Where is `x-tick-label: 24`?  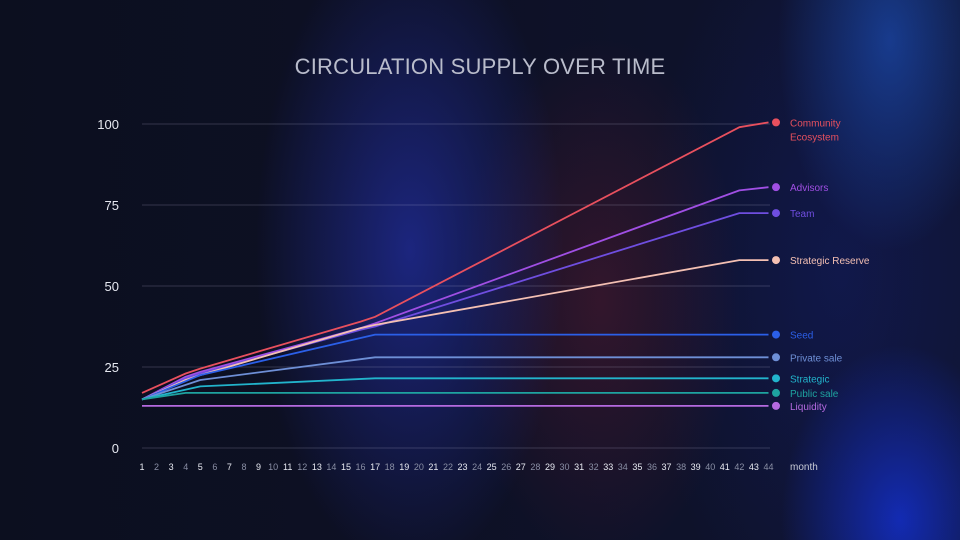
x-tick-label: 24 is located at coordinates (477, 467).